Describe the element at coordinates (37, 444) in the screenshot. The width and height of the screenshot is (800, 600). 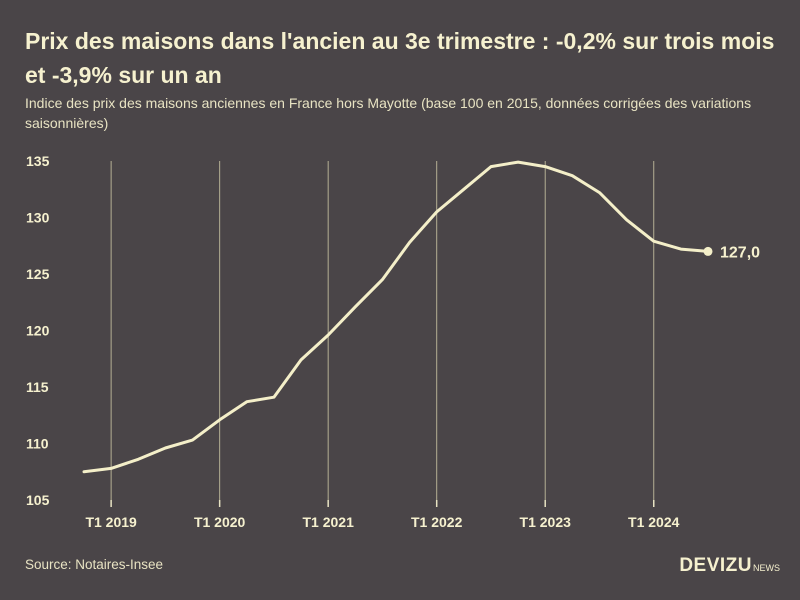
I see `y-tick-label: 110` at that location.